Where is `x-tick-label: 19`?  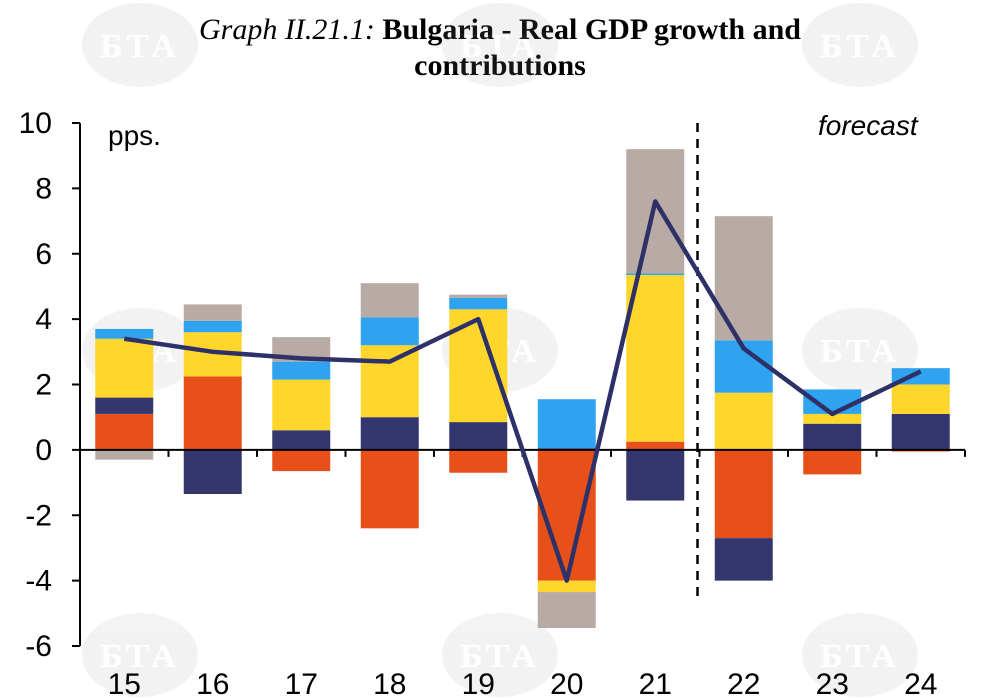 x-tick-label: 19 is located at coordinates (478, 683).